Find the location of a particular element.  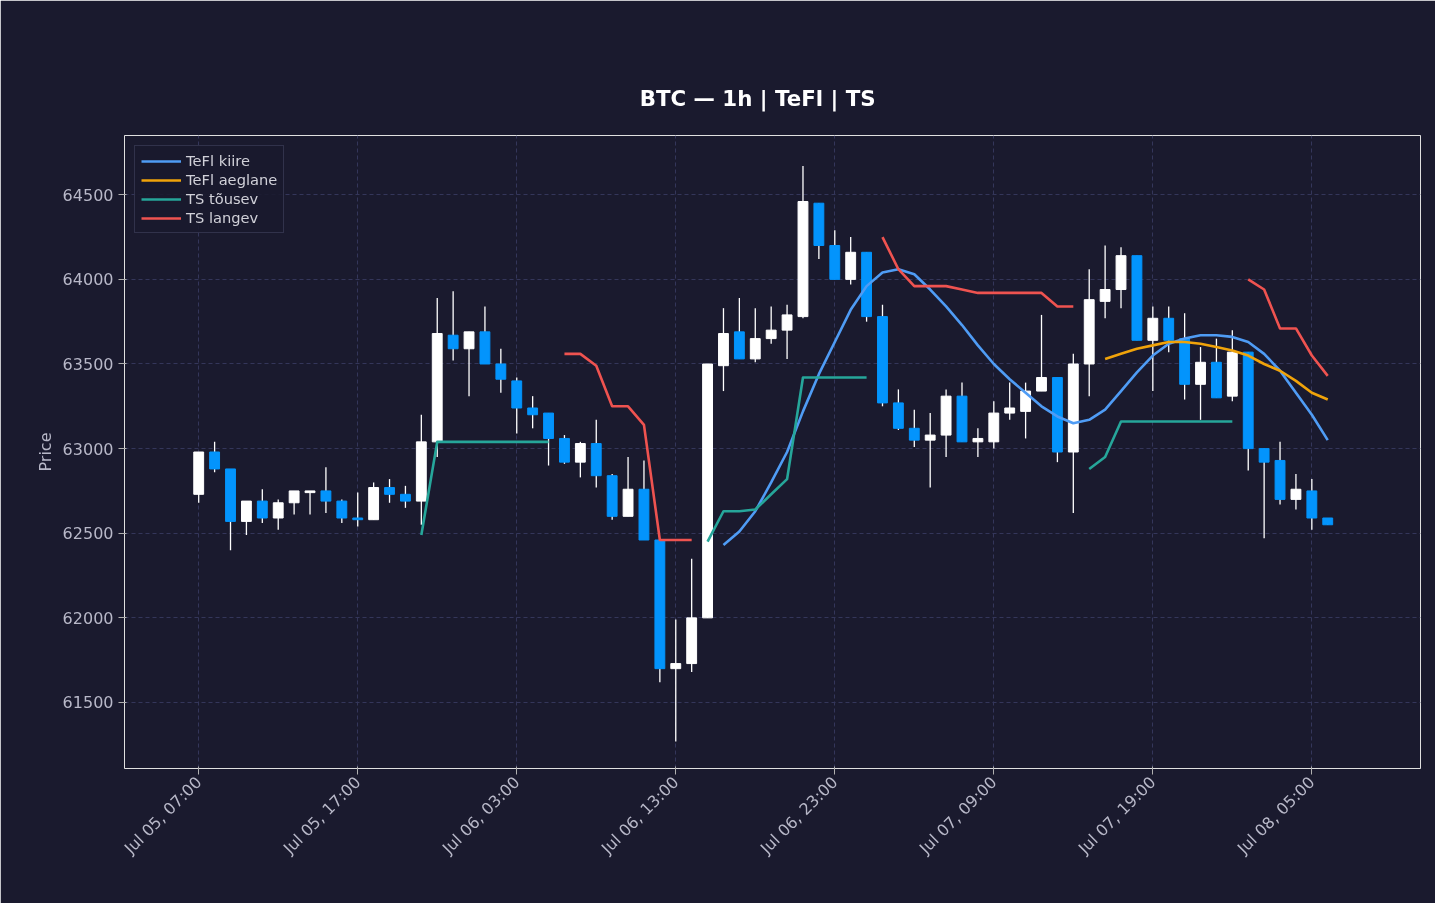

y-tick-label: 61500 is located at coordinates (88, 703).